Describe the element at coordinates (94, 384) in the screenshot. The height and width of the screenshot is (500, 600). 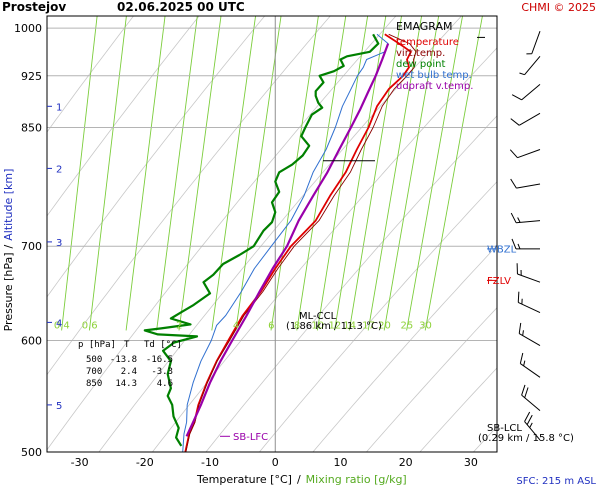
I see `table-cell: 850` at that location.